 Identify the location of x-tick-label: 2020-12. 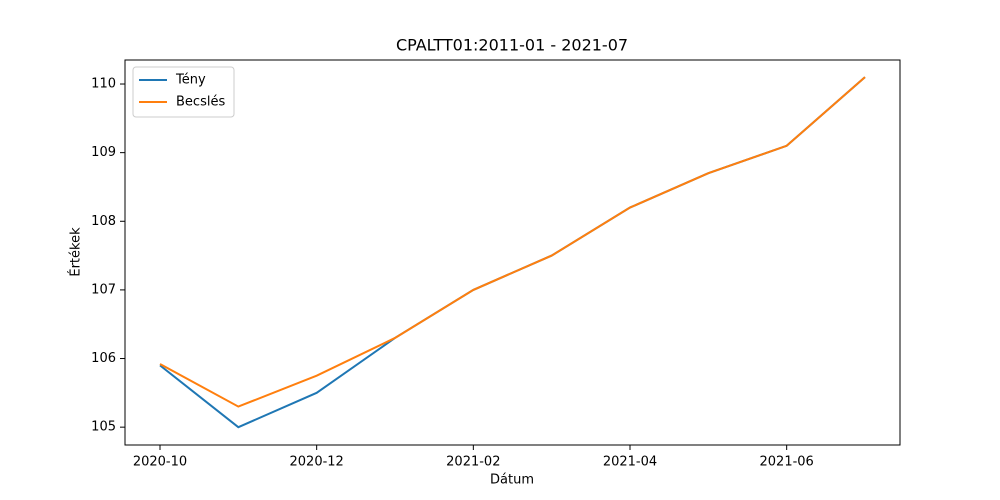
(317, 462).